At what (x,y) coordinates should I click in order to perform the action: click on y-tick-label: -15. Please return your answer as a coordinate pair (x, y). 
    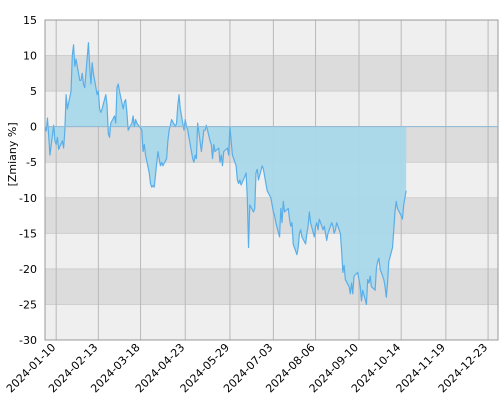
    Looking at the image, I should click on (28, 233).